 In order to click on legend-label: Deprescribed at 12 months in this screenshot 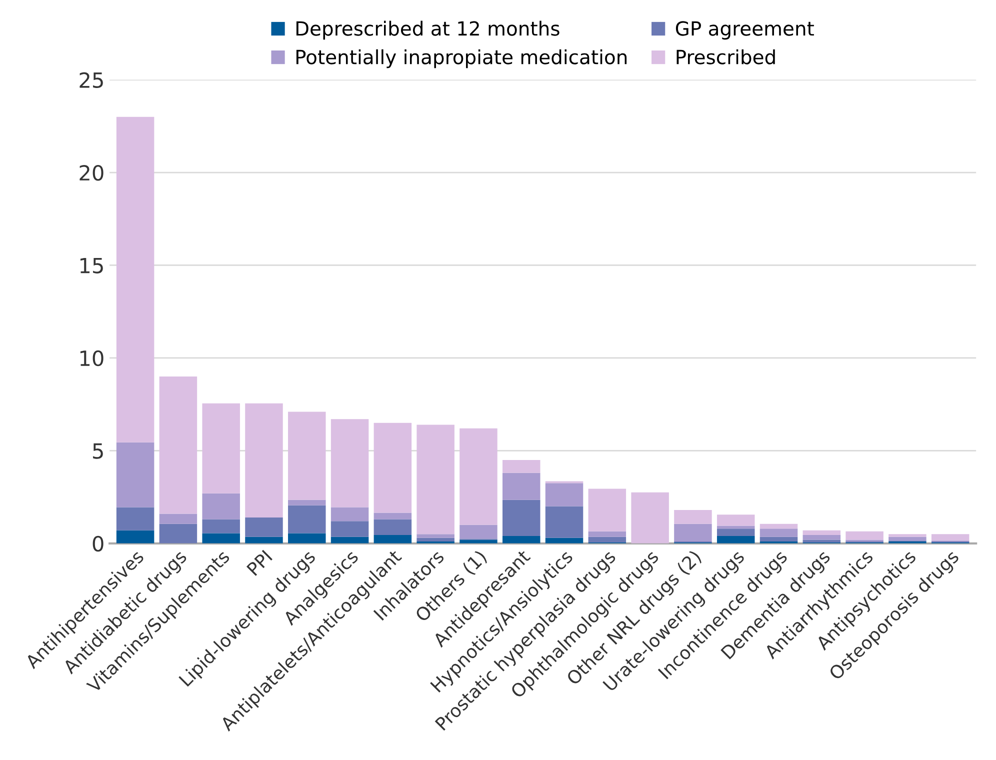, I will do `click(428, 30)`.